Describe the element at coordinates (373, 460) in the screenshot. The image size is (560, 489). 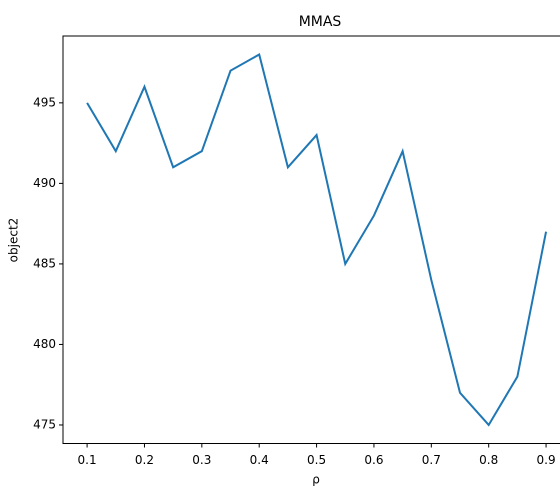
I see `x-tick-label: 0.6` at that location.